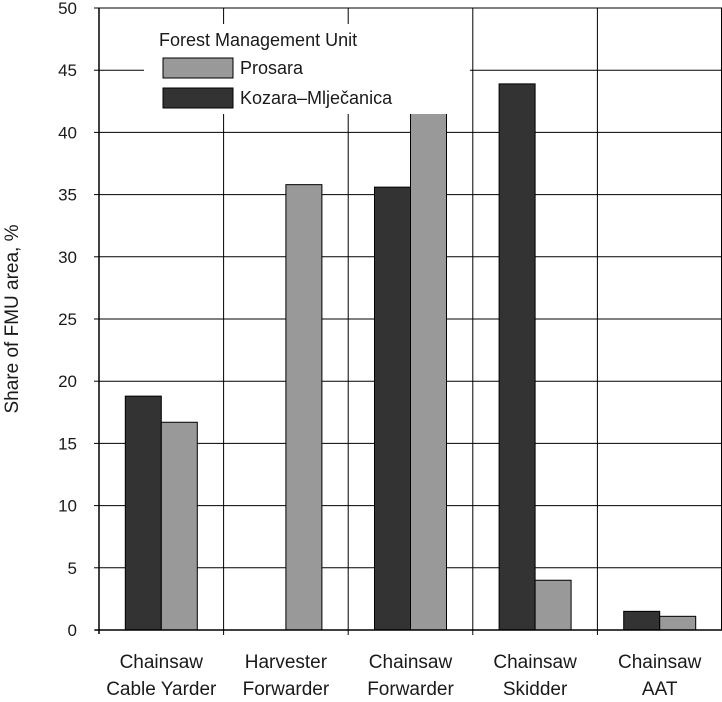  What do you see at coordinates (258, 40) in the screenshot?
I see `legend-title: Forest Management Unit` at bounding box center [258, 40].